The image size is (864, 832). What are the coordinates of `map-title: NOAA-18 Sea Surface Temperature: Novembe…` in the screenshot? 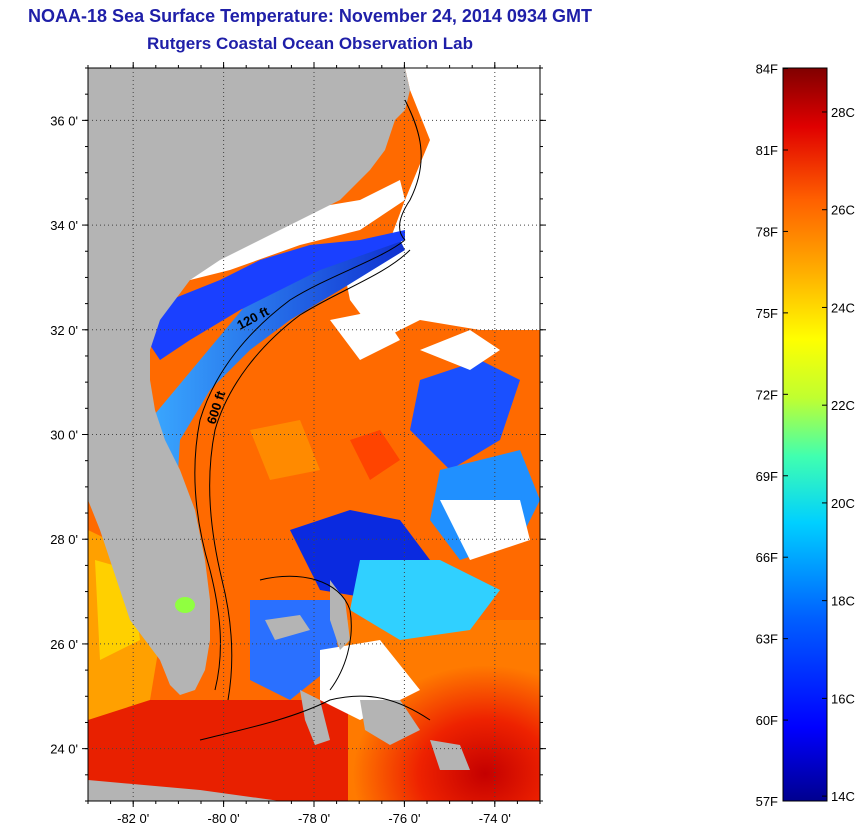 It's located at (310, 16).